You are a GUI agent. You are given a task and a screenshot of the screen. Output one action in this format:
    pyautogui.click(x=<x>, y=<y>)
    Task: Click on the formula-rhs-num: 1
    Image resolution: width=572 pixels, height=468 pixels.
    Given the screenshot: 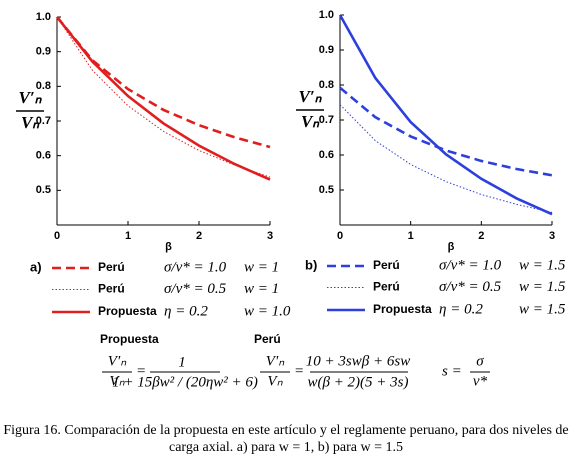 What is the action you would take?
    pyautogui.click(x=182, y=362)
    